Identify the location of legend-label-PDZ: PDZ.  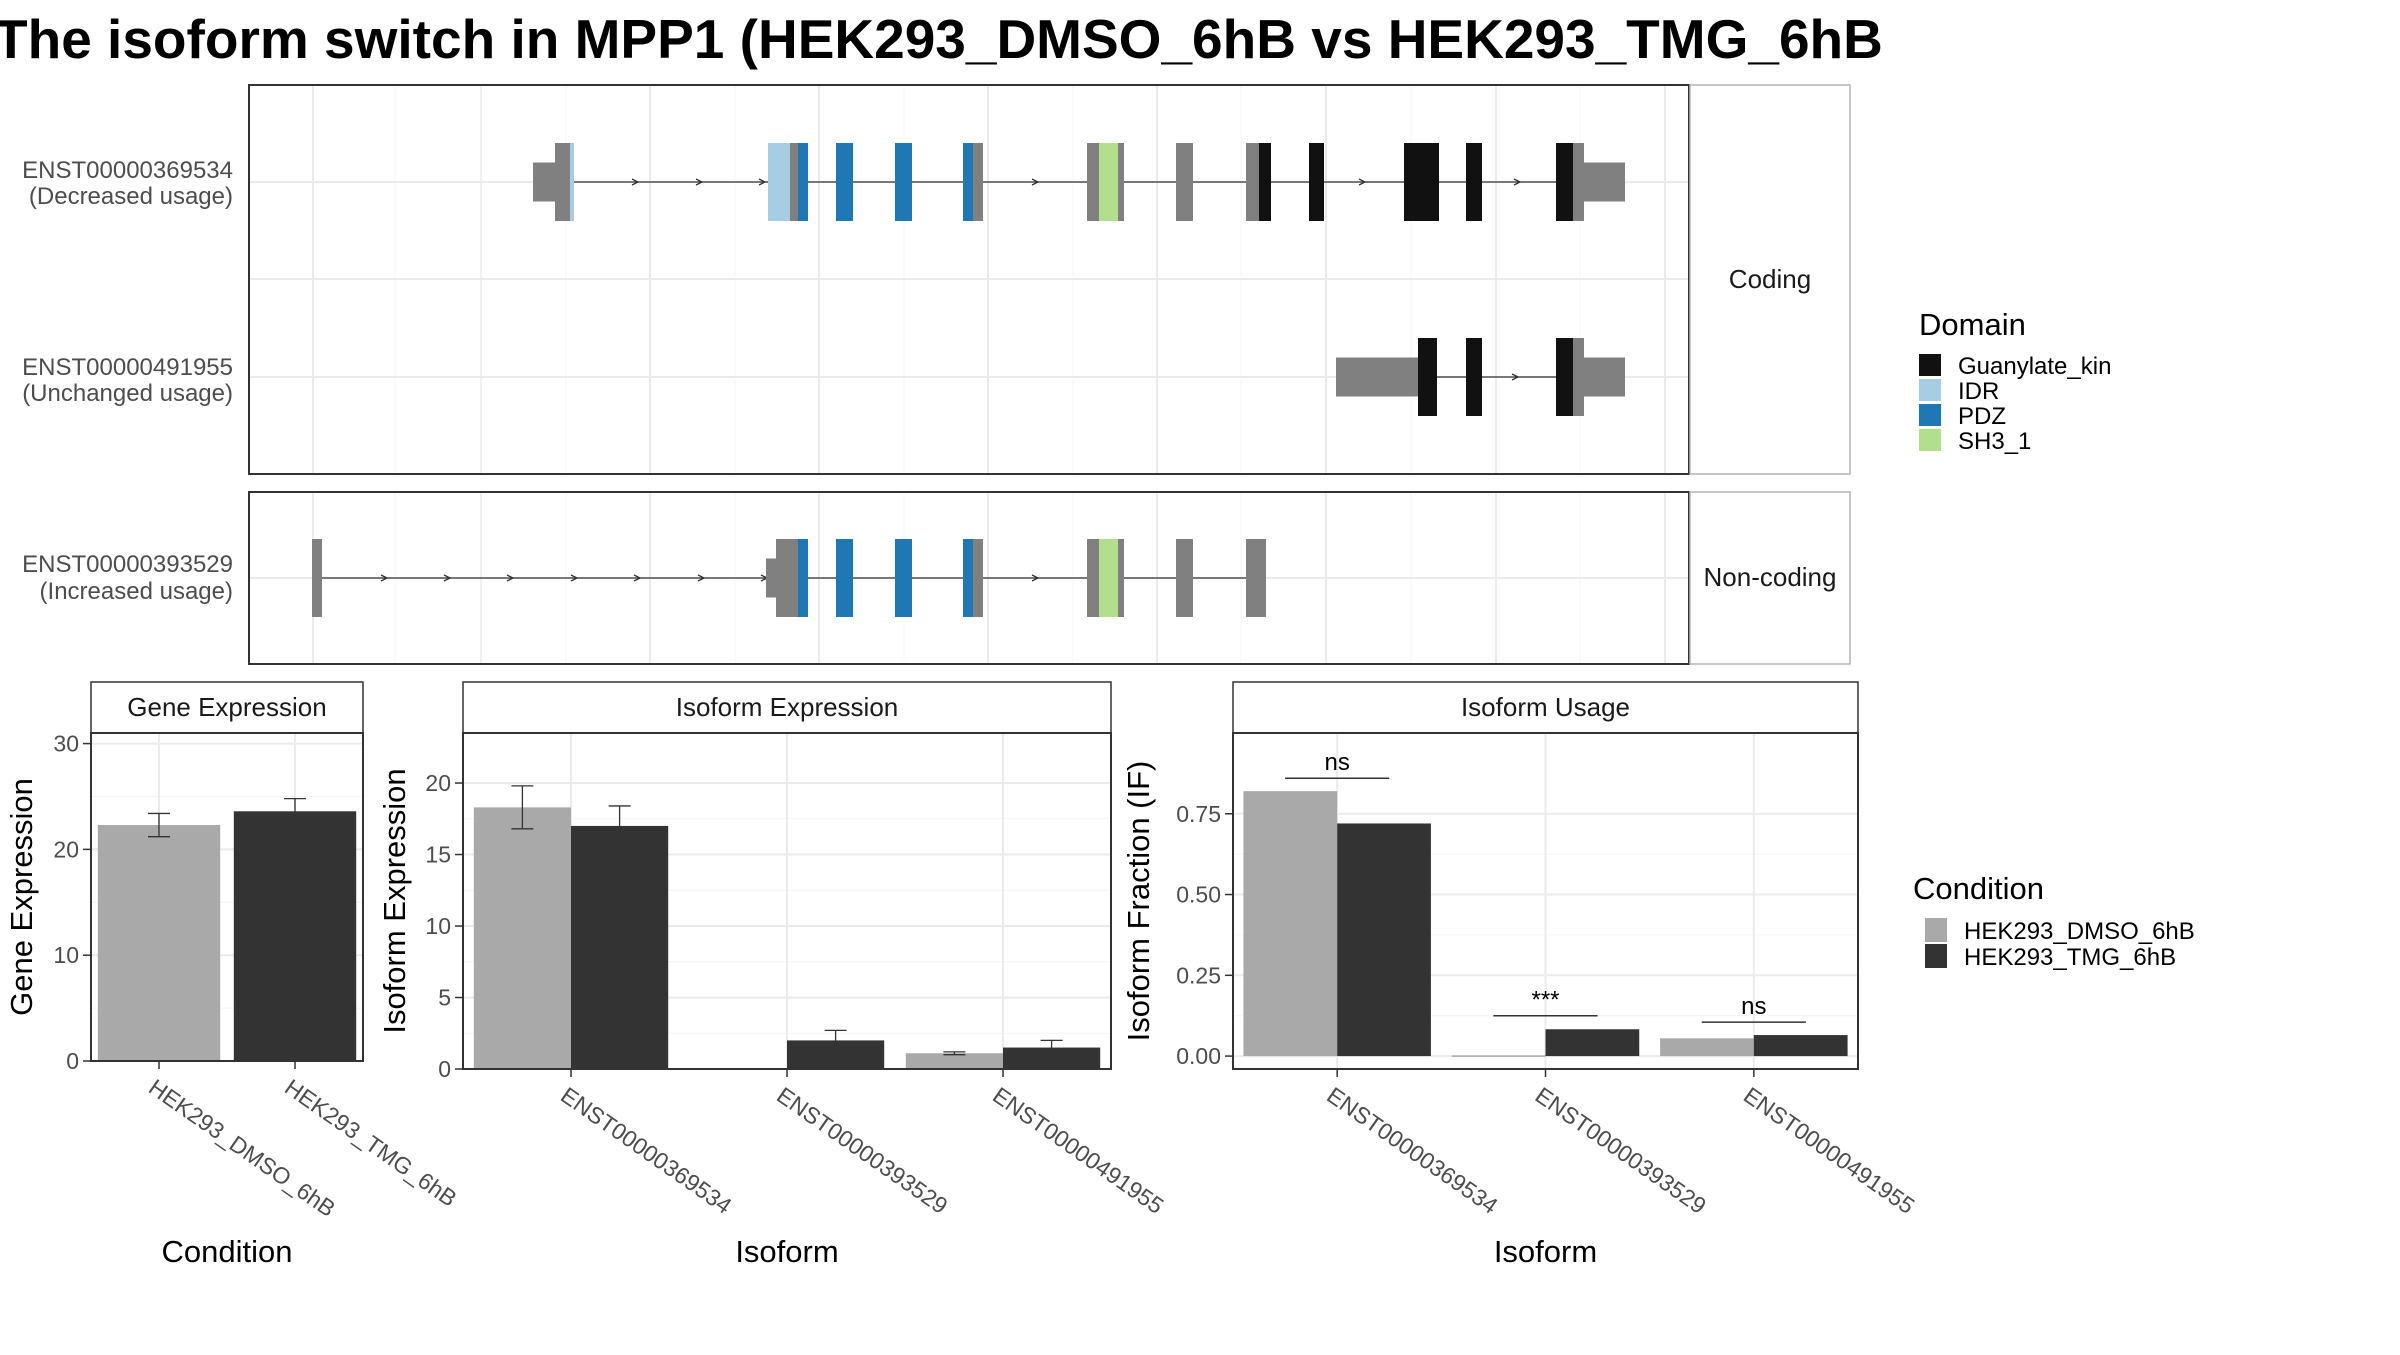
(1982, 416).